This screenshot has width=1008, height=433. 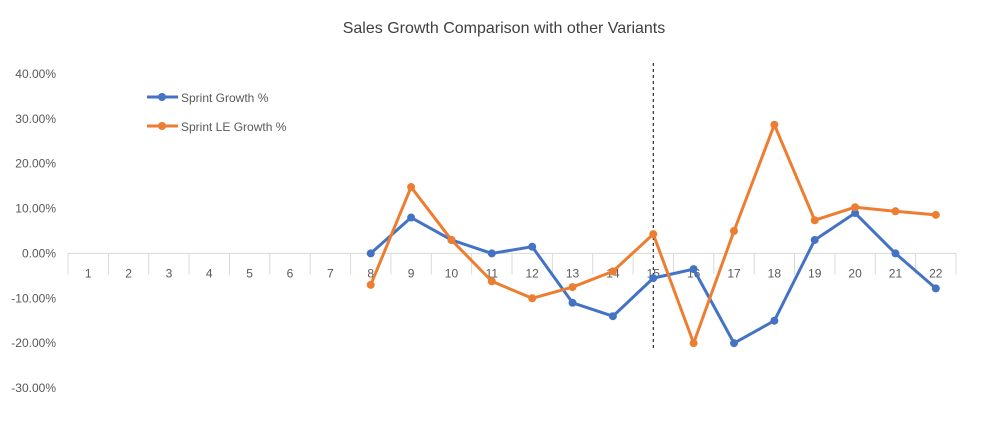 What do you see at coordinates (35, 119) in the screenshot?
I see `y-tick-label: 30.00%` at bounding box center [35, 119].